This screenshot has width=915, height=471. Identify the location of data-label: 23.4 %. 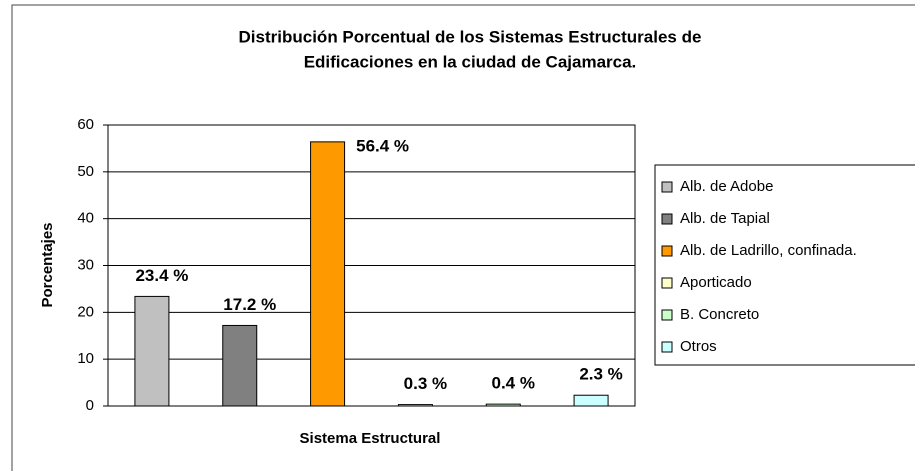
(161, 275).